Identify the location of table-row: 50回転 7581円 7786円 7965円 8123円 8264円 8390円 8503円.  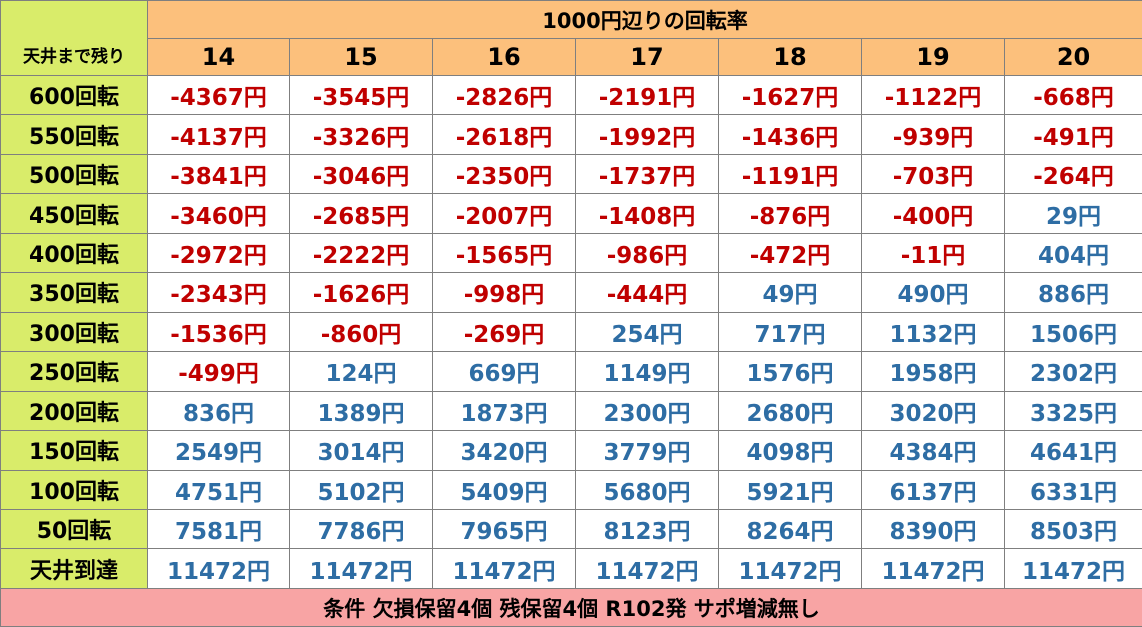
(571, 529).